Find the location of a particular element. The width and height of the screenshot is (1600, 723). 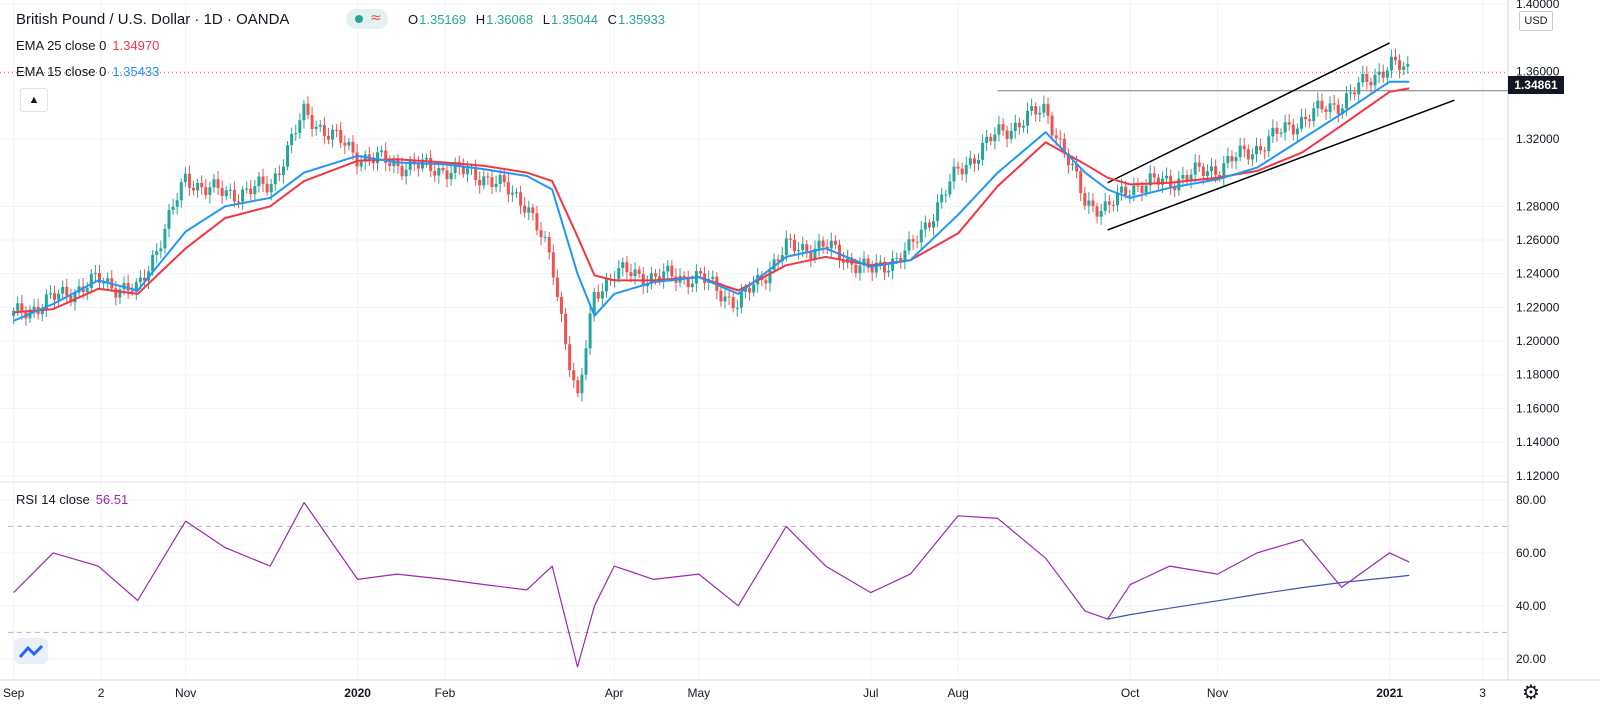

wave-icon: ≈ is located at coordinates (376, 18).